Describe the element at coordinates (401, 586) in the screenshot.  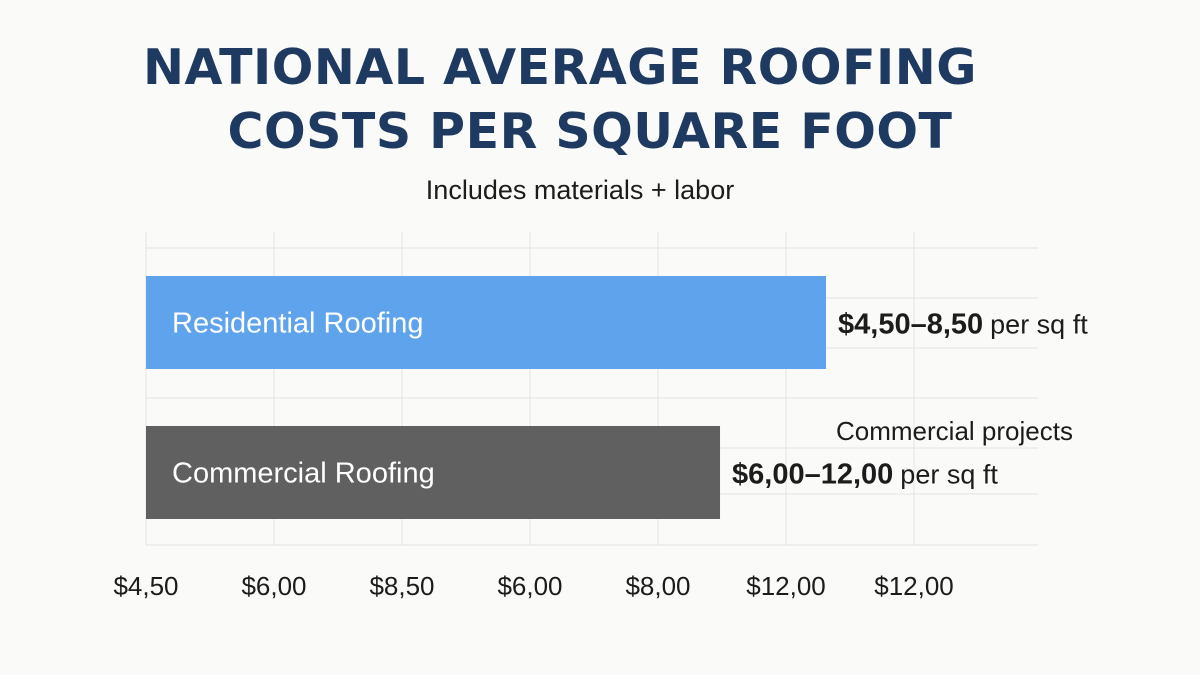
I see `x-tick-label: $8,50` at that location.